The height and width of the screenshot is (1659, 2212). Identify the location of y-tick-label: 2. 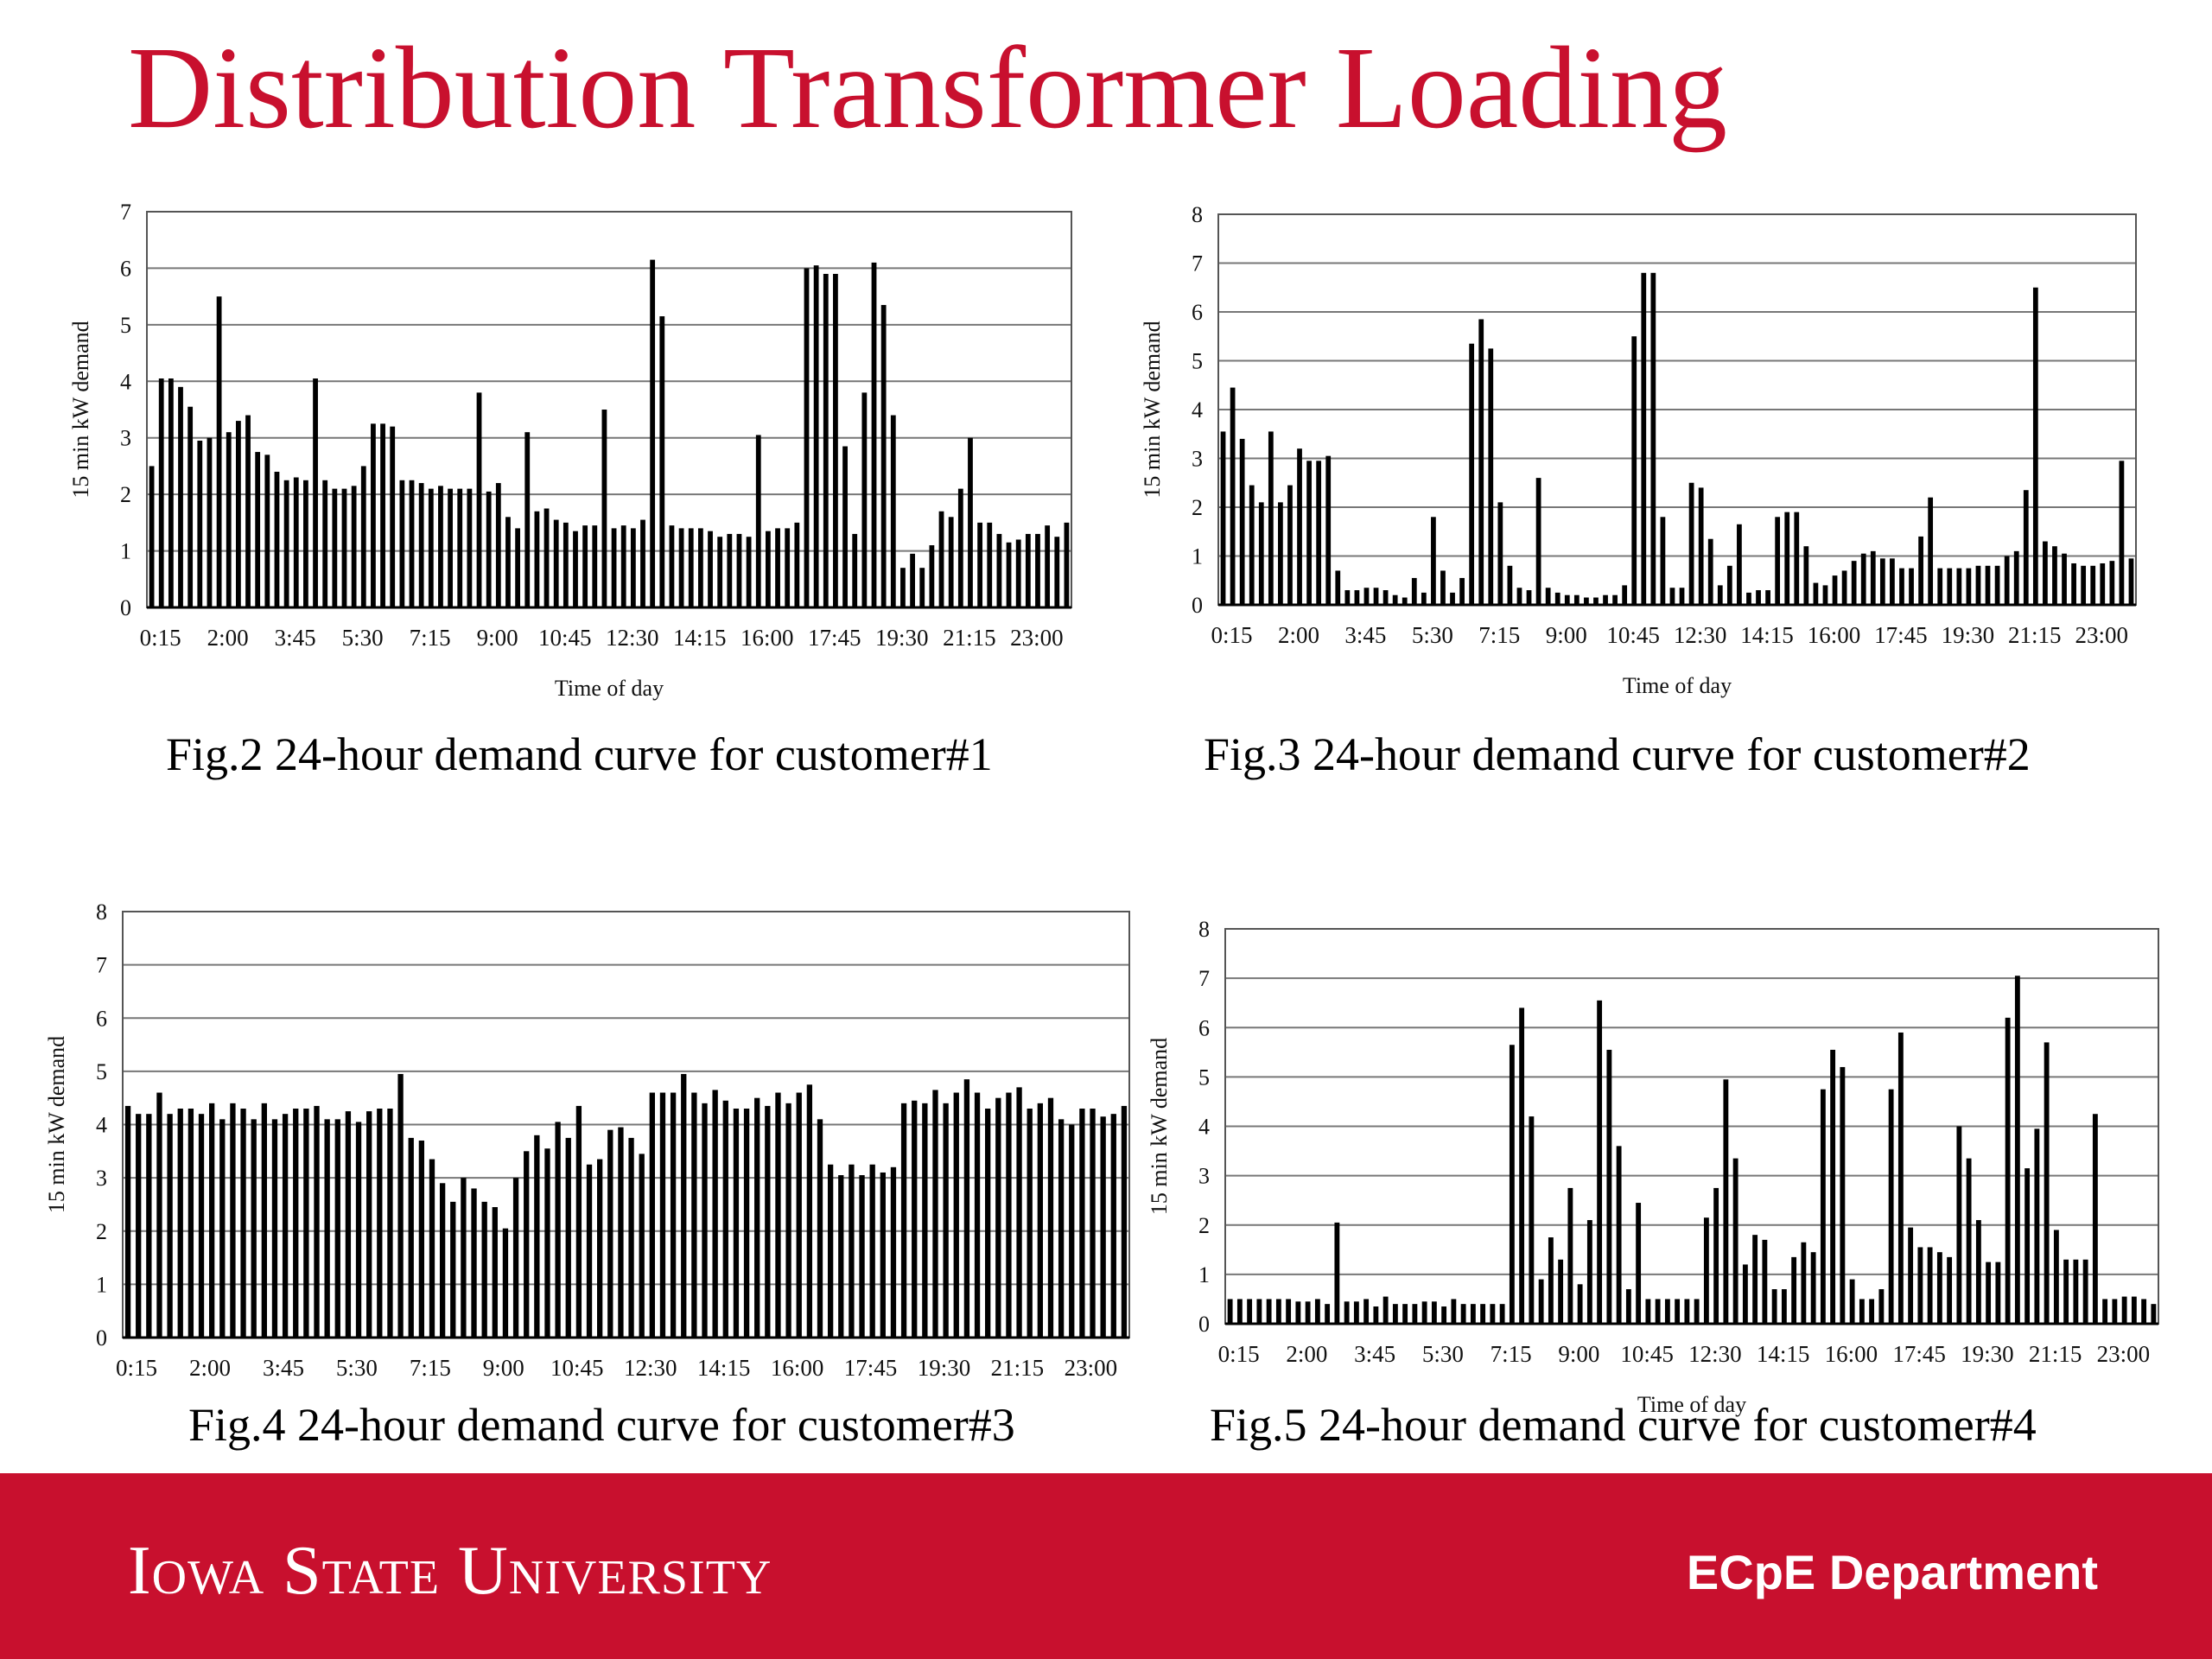
(101, 1231).